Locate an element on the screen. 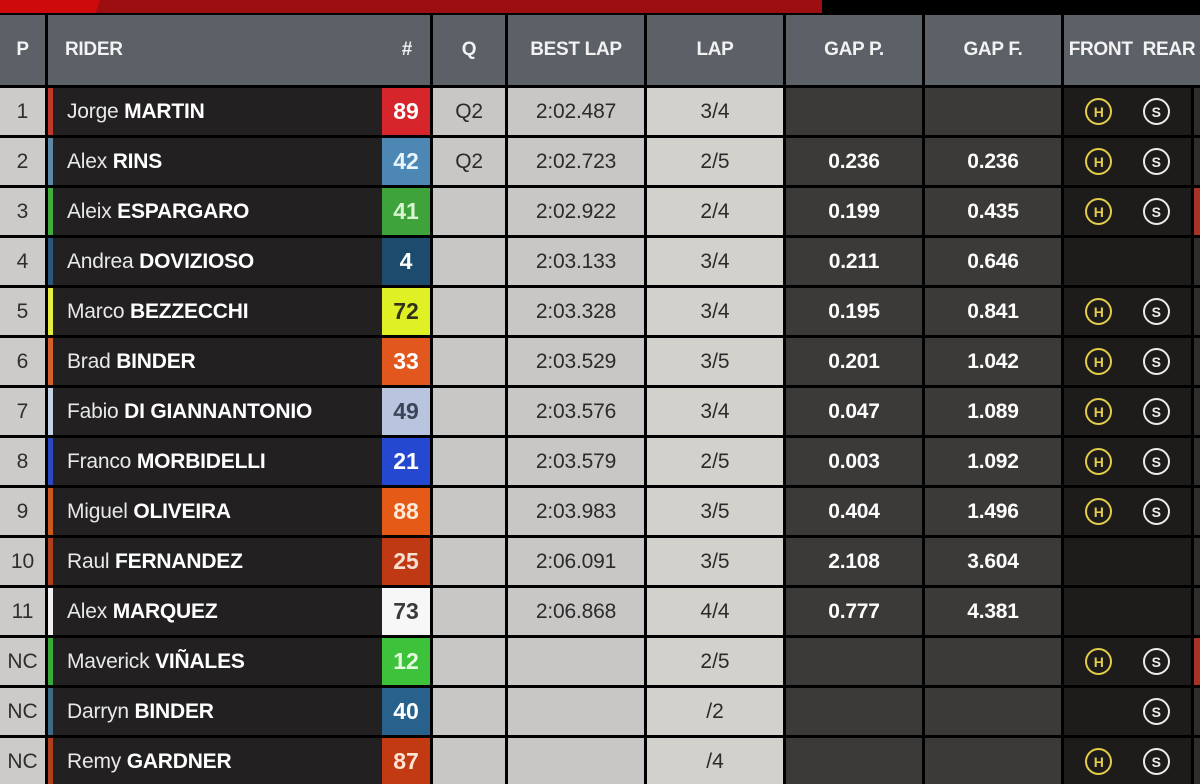 This screenshot has height=784, width=1200. rider-first-name: Franco is located at coordinates (99, 461).